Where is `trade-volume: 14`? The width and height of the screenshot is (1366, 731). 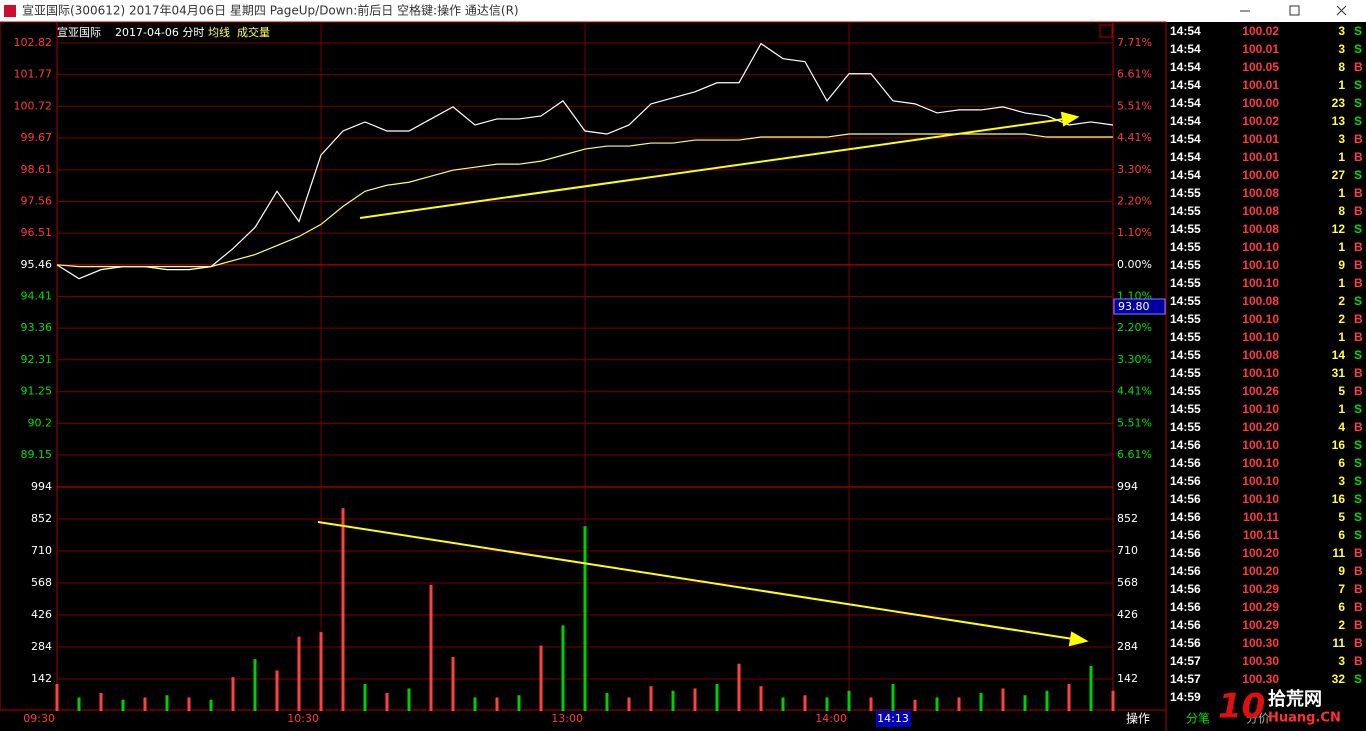
trade-volume: 14 is located at coordinates (1339, 355).